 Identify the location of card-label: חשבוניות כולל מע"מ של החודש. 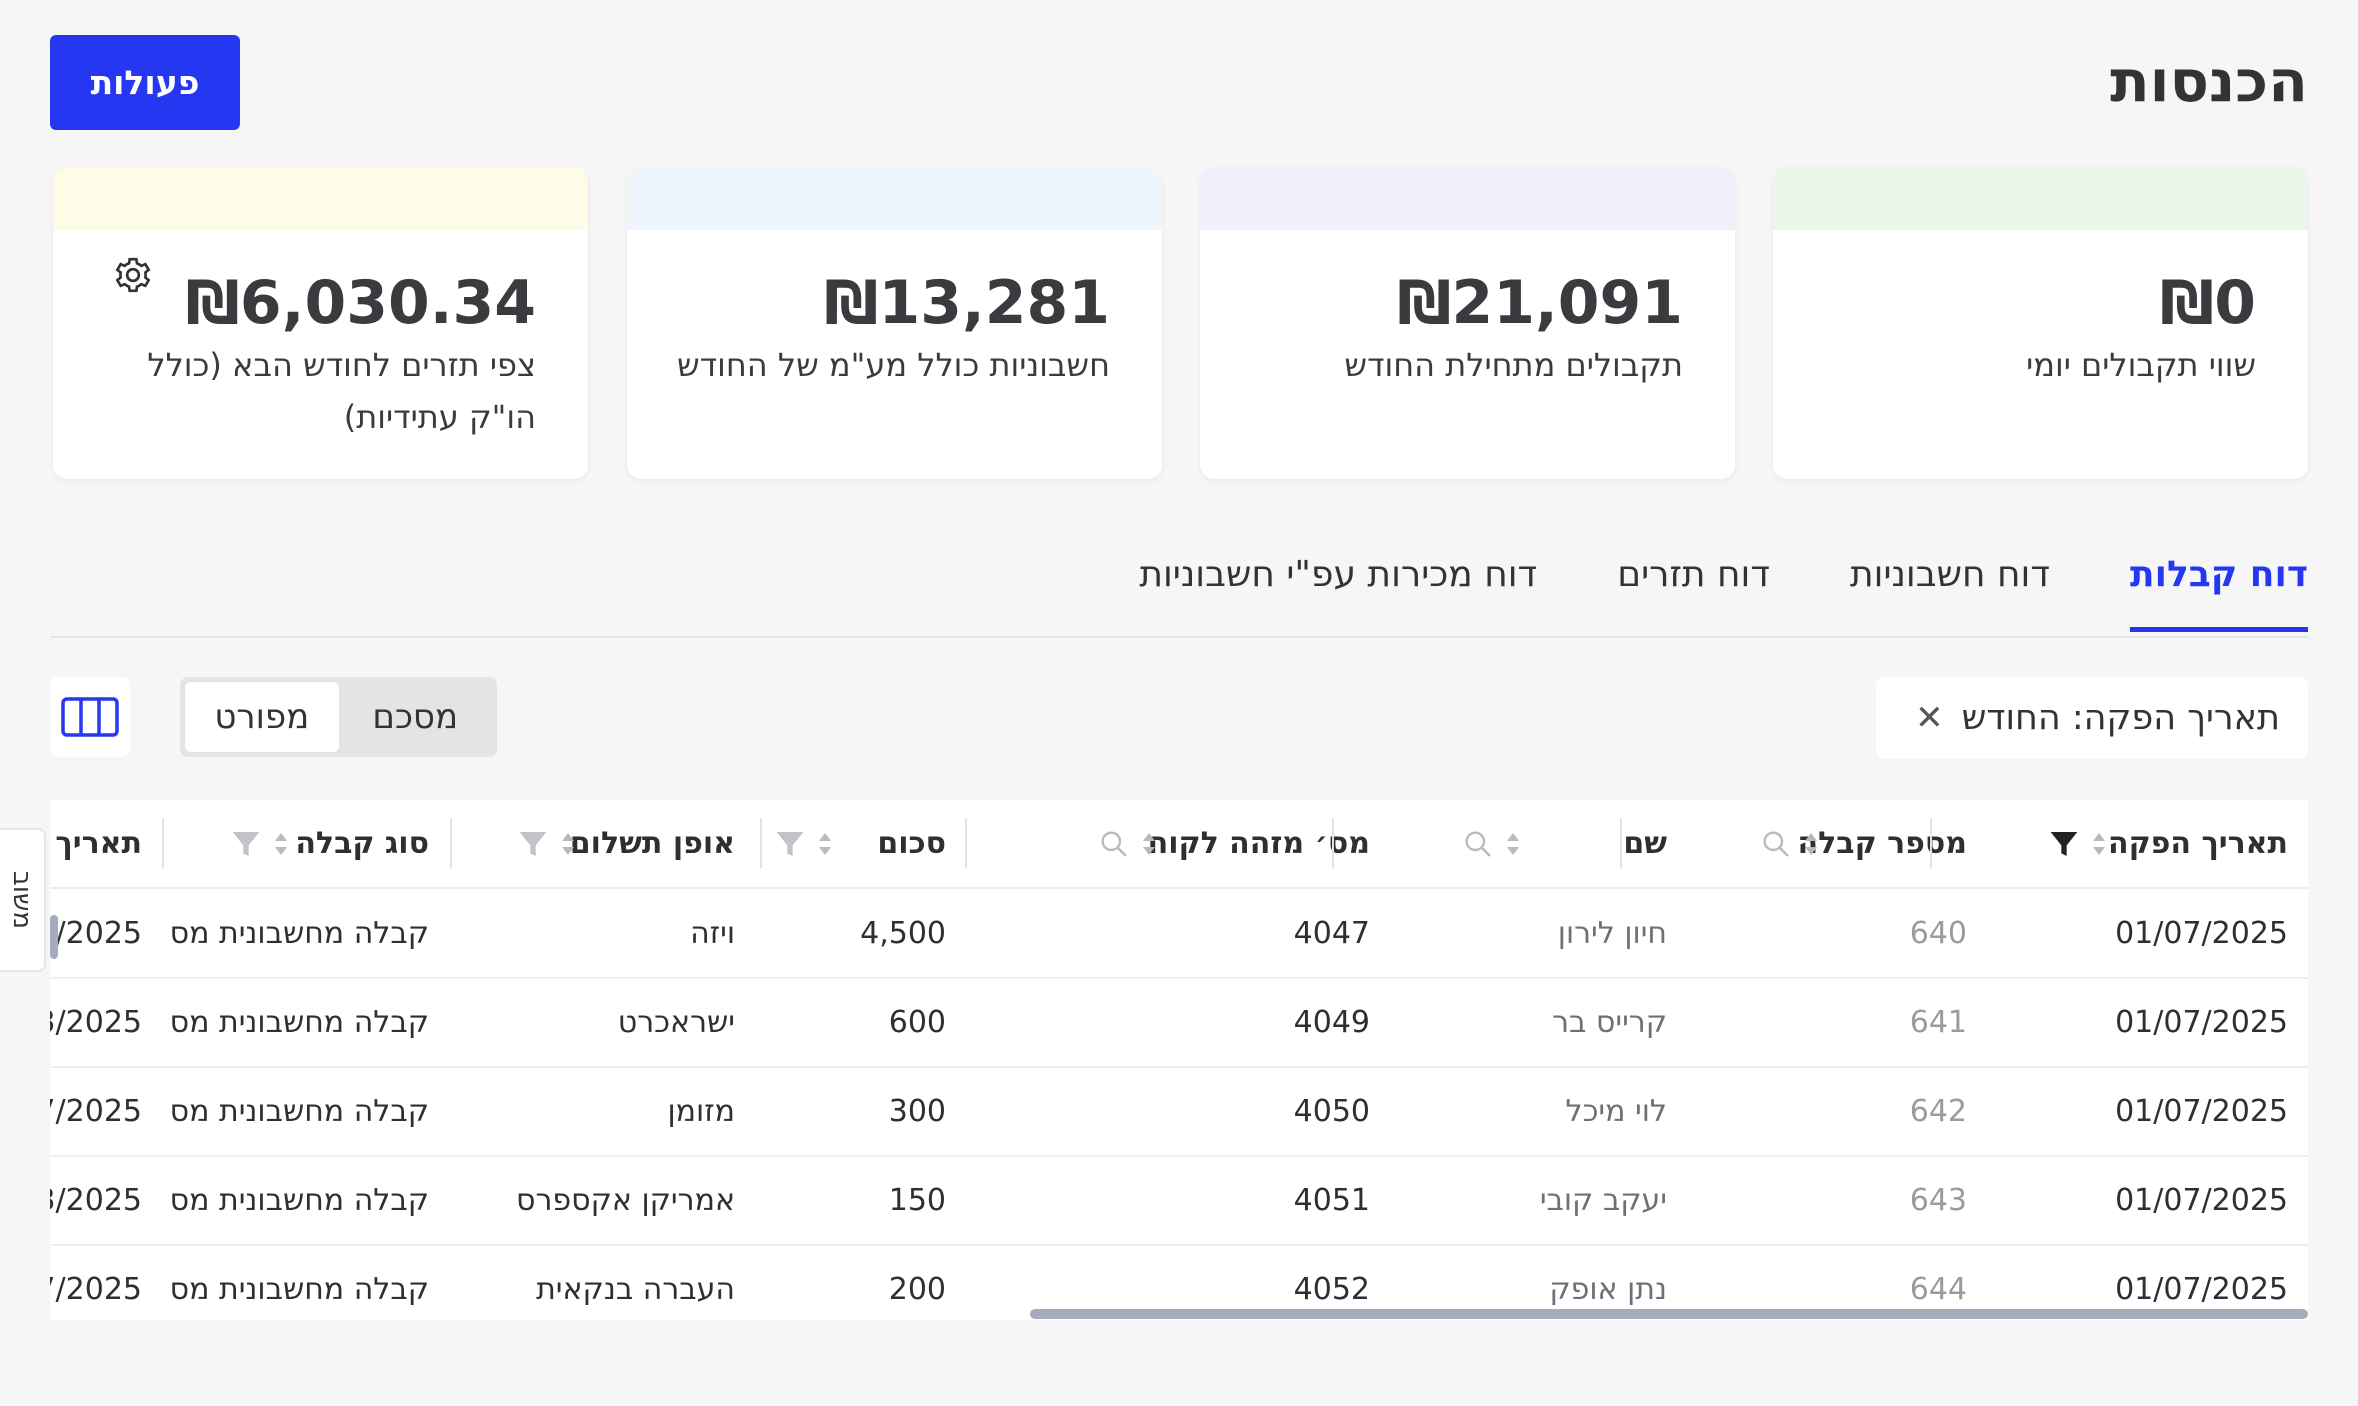
(893, 365).